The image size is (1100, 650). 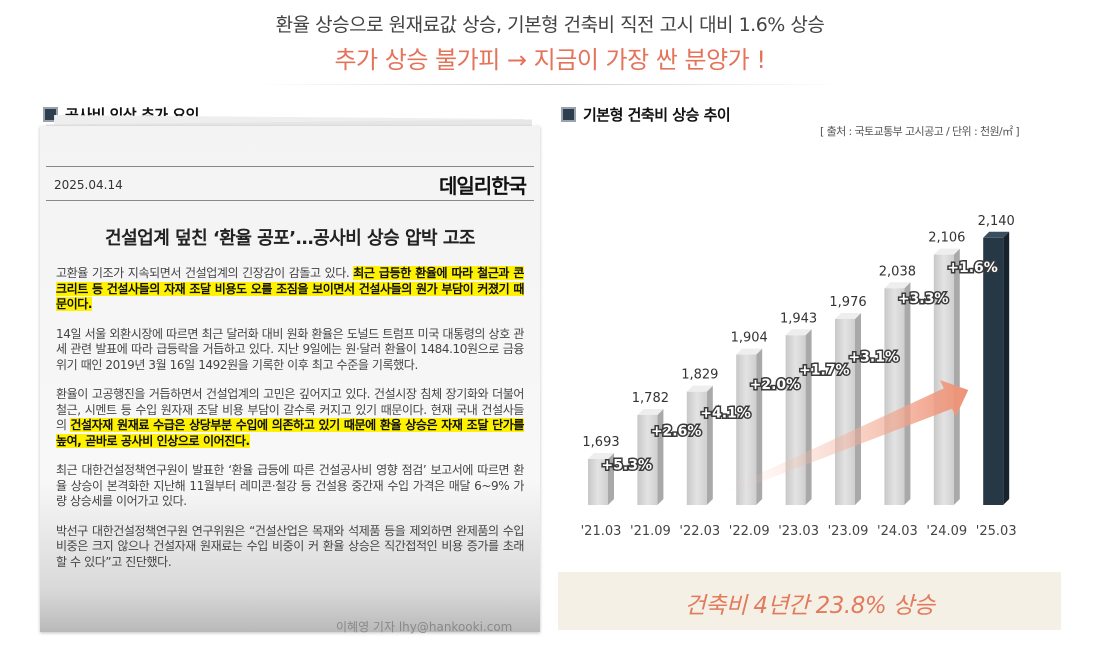 I want to click on newspaper-top-rule, so click(x=290, y=166).